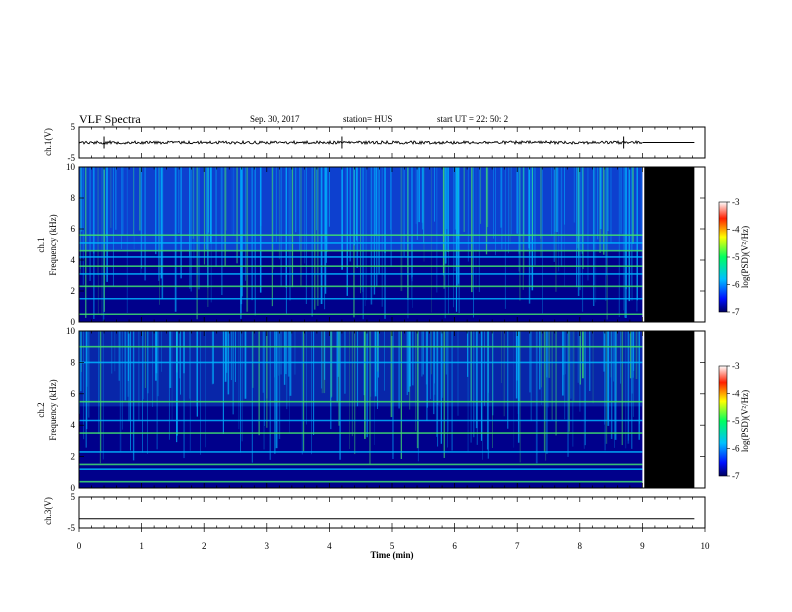  Describe the element at coordinates (267, 546) in the screenshot. I see `x-tick-label: 3` at that location.